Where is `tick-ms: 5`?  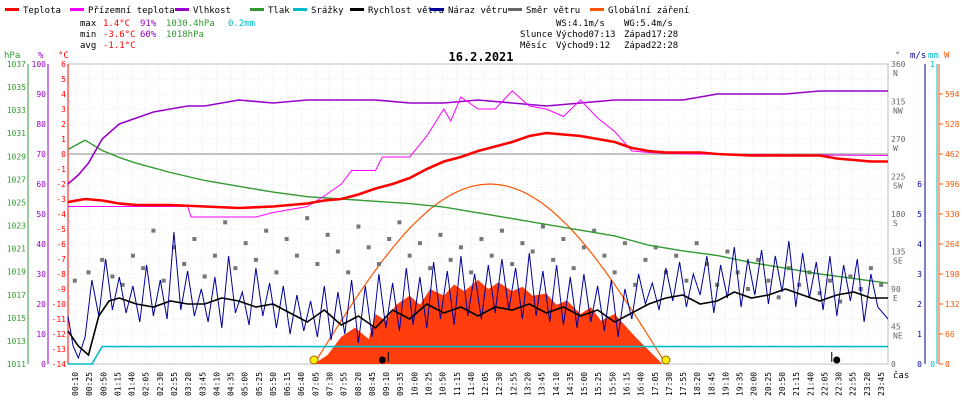
tick-ms: 5 is located at coordinates (919, 214).